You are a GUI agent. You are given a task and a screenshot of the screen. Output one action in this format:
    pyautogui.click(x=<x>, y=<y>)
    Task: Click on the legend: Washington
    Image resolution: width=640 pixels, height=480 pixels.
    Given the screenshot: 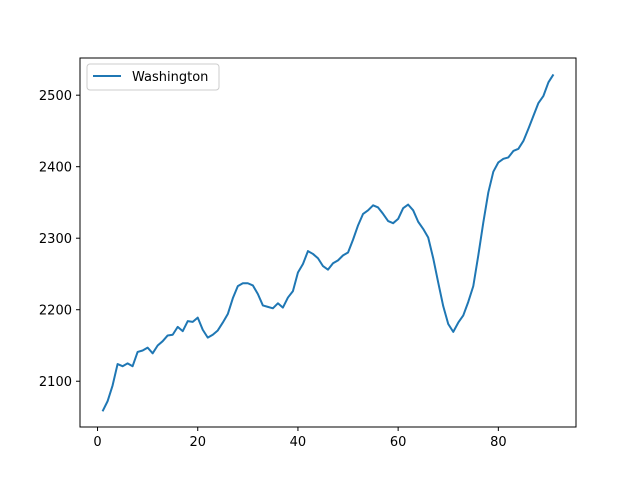 What is the action you would take?
    pyautogui.click(x=153, y=77)
    